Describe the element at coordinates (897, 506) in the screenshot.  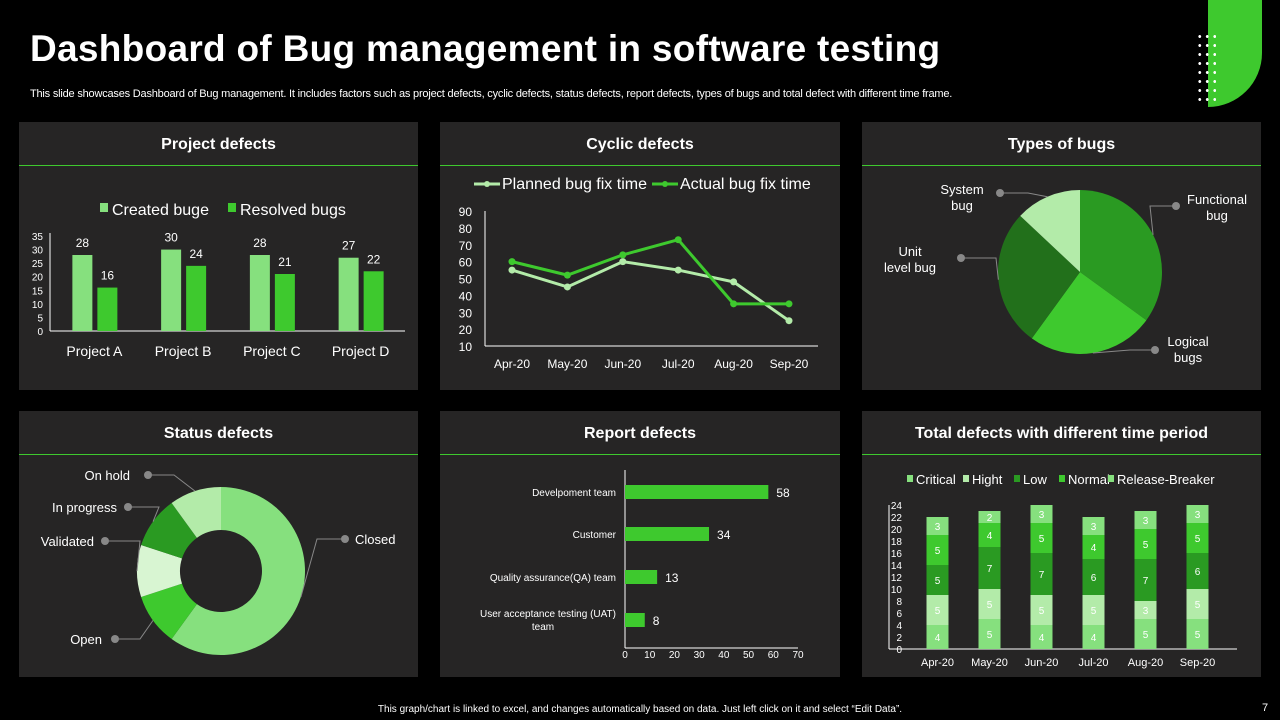
I see `y-tick-label: 24` at that location.